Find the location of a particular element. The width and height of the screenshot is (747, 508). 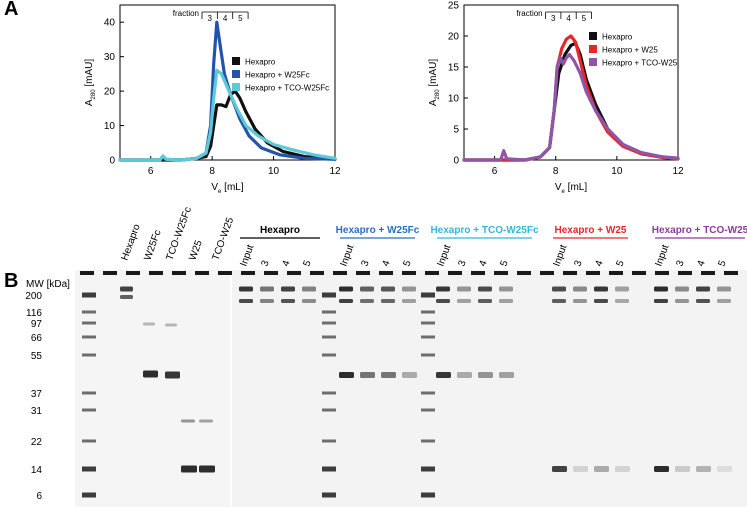

x-axis-label-main: V is located at coordinates (214, 187).